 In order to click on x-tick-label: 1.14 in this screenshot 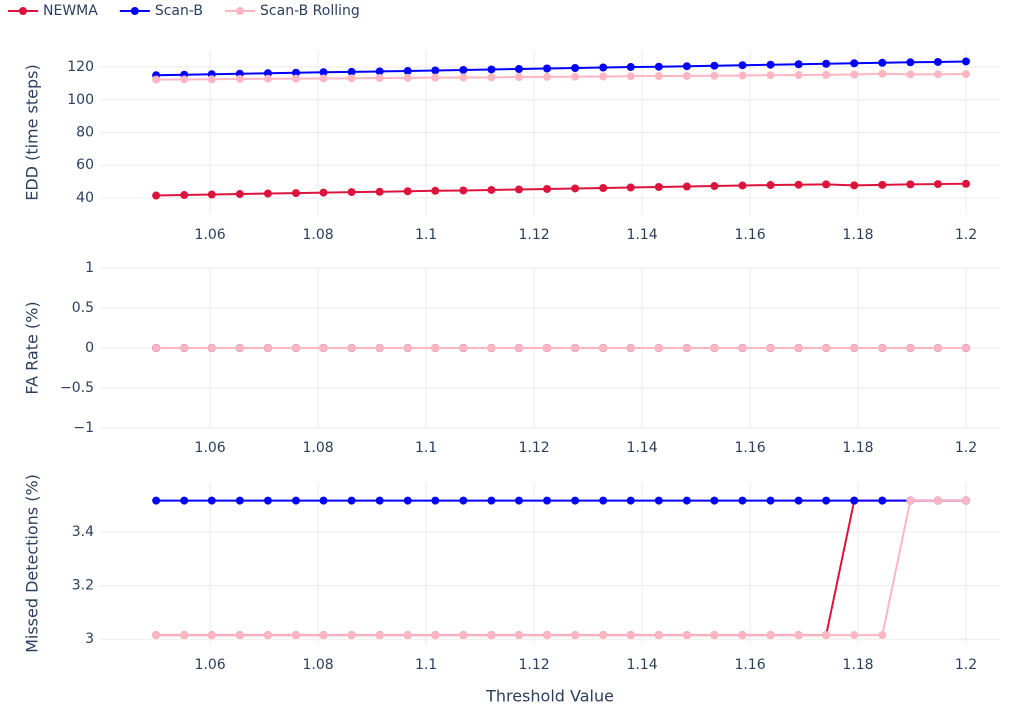, I will do `click(641, 665)`.